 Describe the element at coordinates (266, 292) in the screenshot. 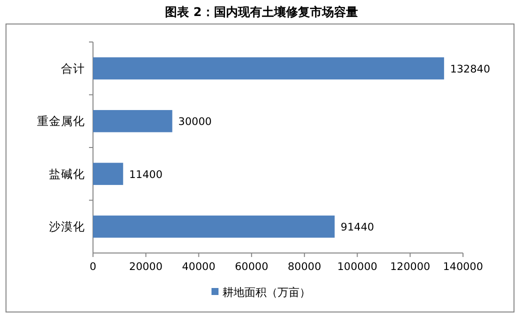

I see `legend-label: 耕地面积（万亩）` at that location.